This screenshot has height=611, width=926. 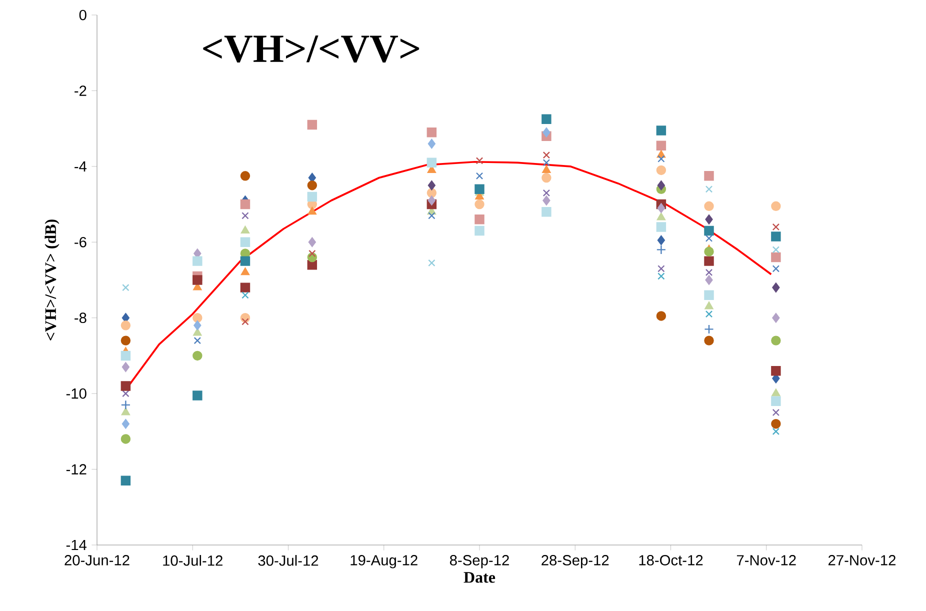 What do you see at coordinates (311, 49) in the screenshot?
I see `chart-title: <VH>/<VV>` at bounding box center [311, 49].